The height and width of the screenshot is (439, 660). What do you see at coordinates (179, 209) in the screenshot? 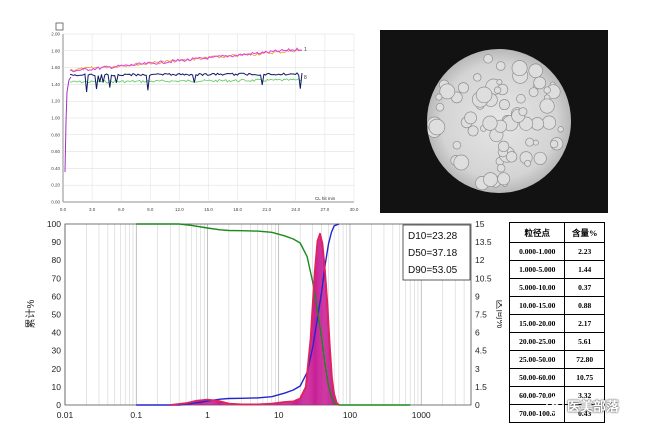
I see `top-x-tick-label: 12.0` at bounding box center [179, 209].